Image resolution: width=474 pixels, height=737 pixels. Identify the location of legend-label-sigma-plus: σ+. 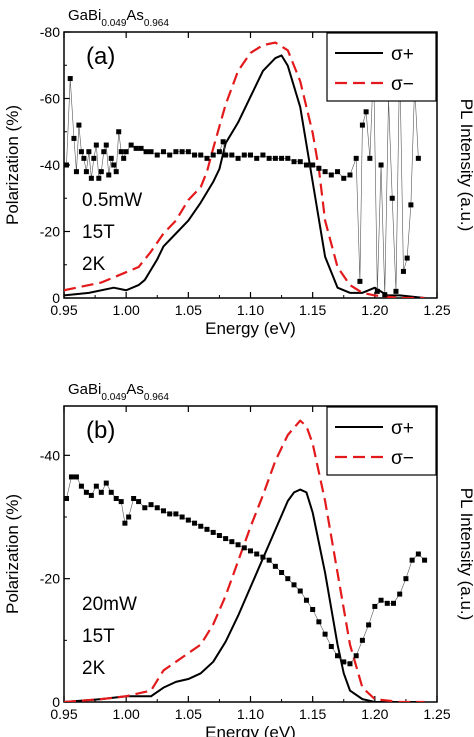
(402, 54).